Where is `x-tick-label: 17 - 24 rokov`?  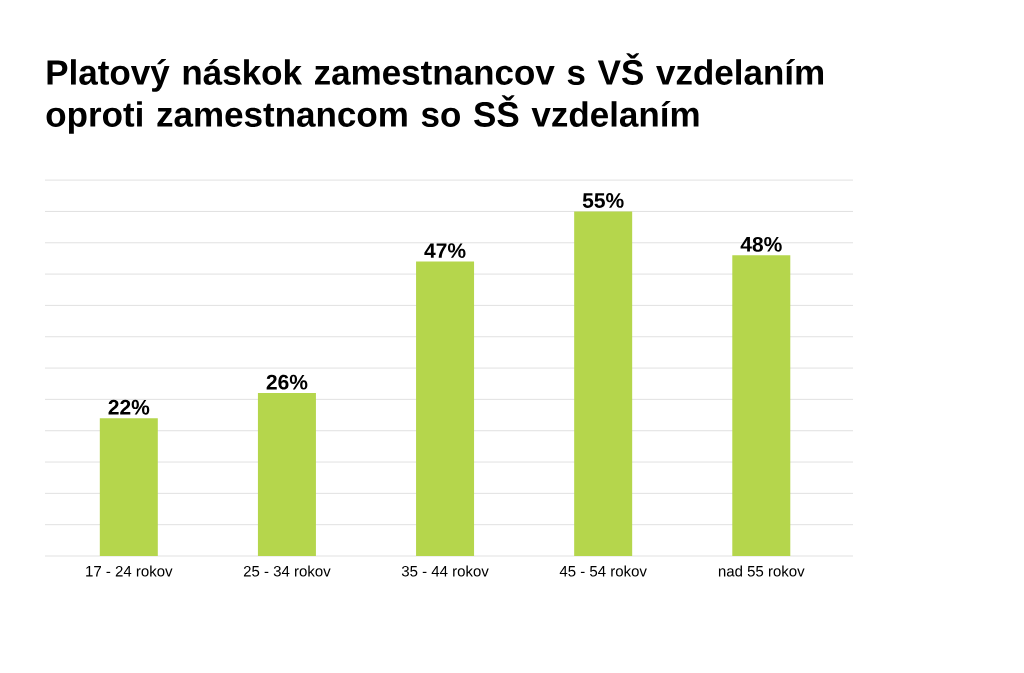 x-tick-label: 17 - 24 rokov is located at coordinates (129, 571).